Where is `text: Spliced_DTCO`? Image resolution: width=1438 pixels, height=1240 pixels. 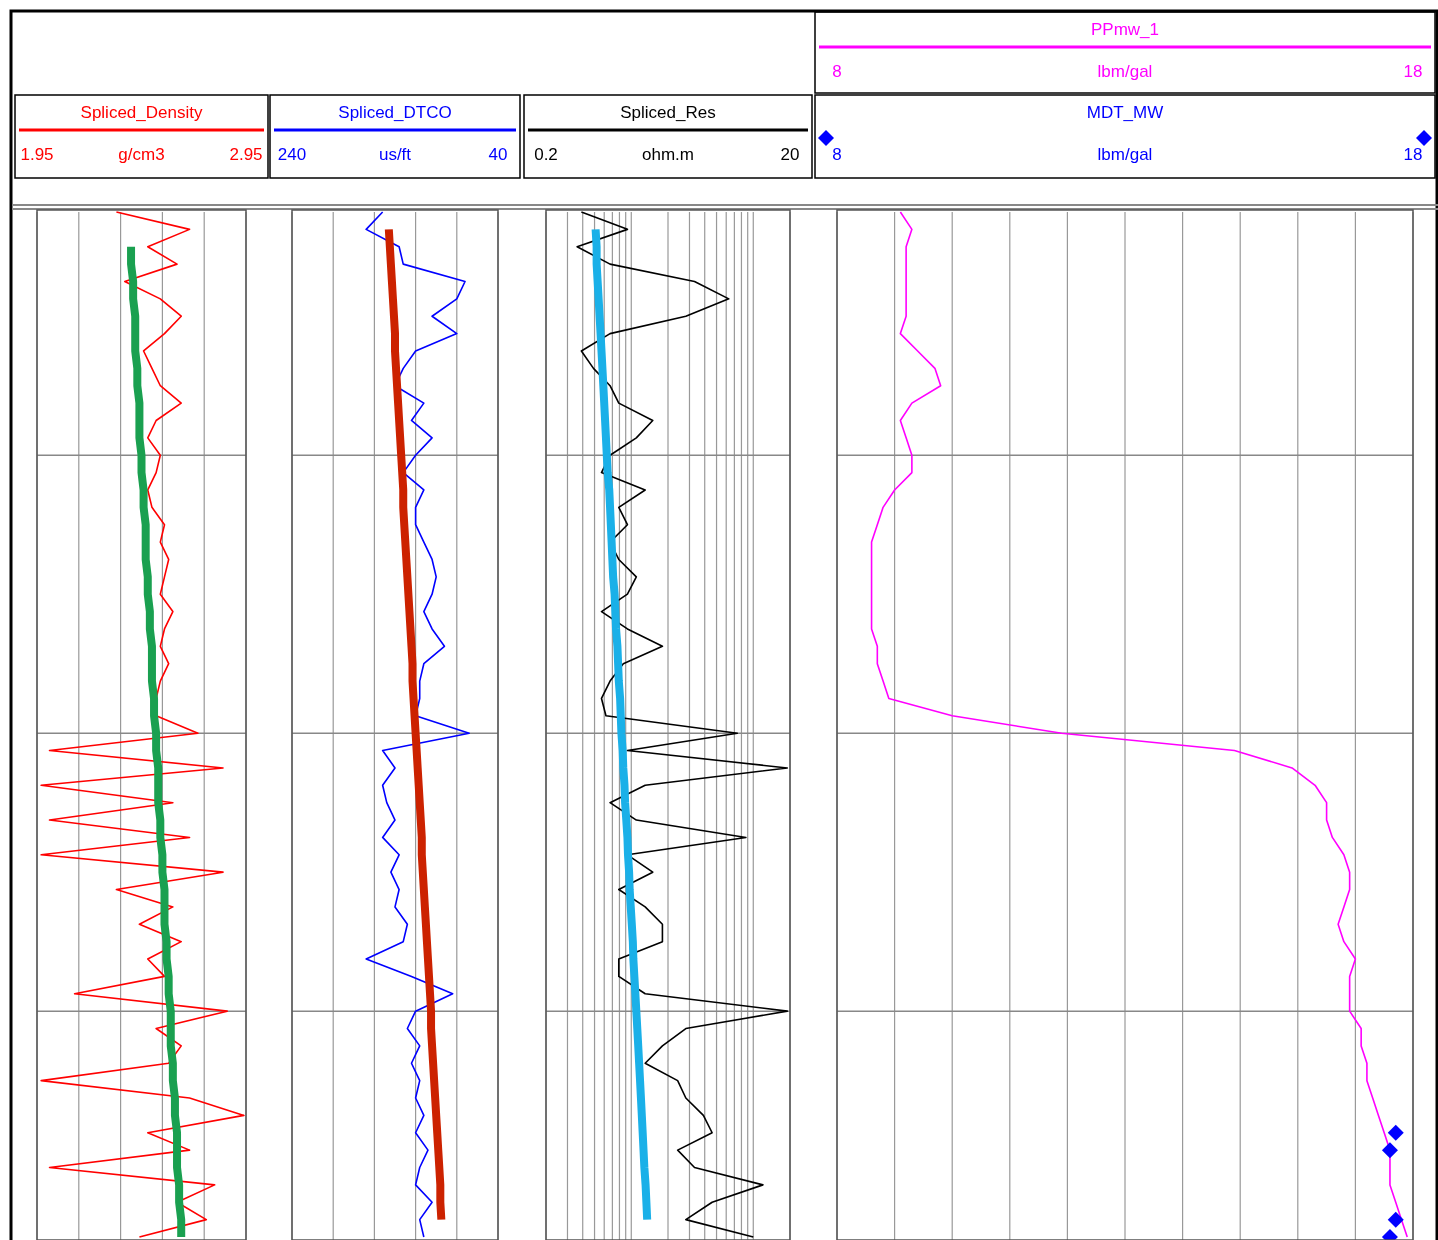 text: Spliced_DTCO is located at coordinates (395, 112).